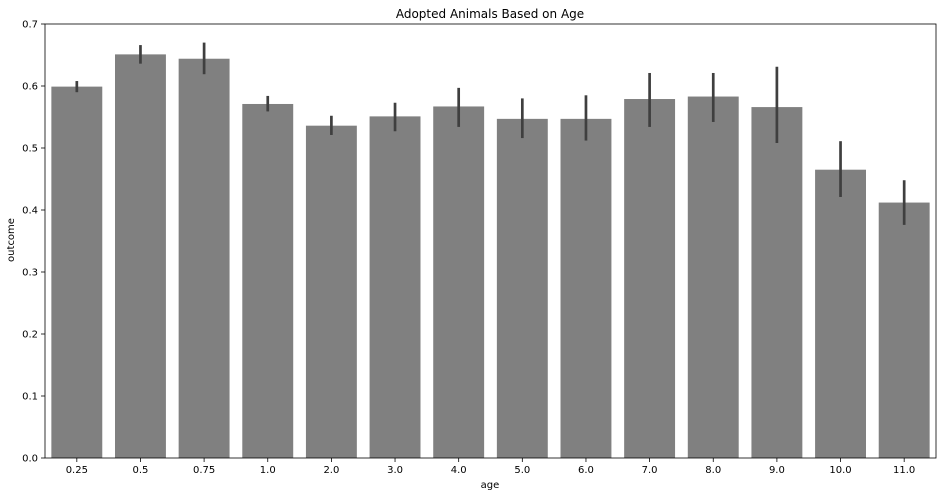 This screenshot has height=500, width=944. I want to click on y-tick-label-0.4: 0.4, so click(30, 211).